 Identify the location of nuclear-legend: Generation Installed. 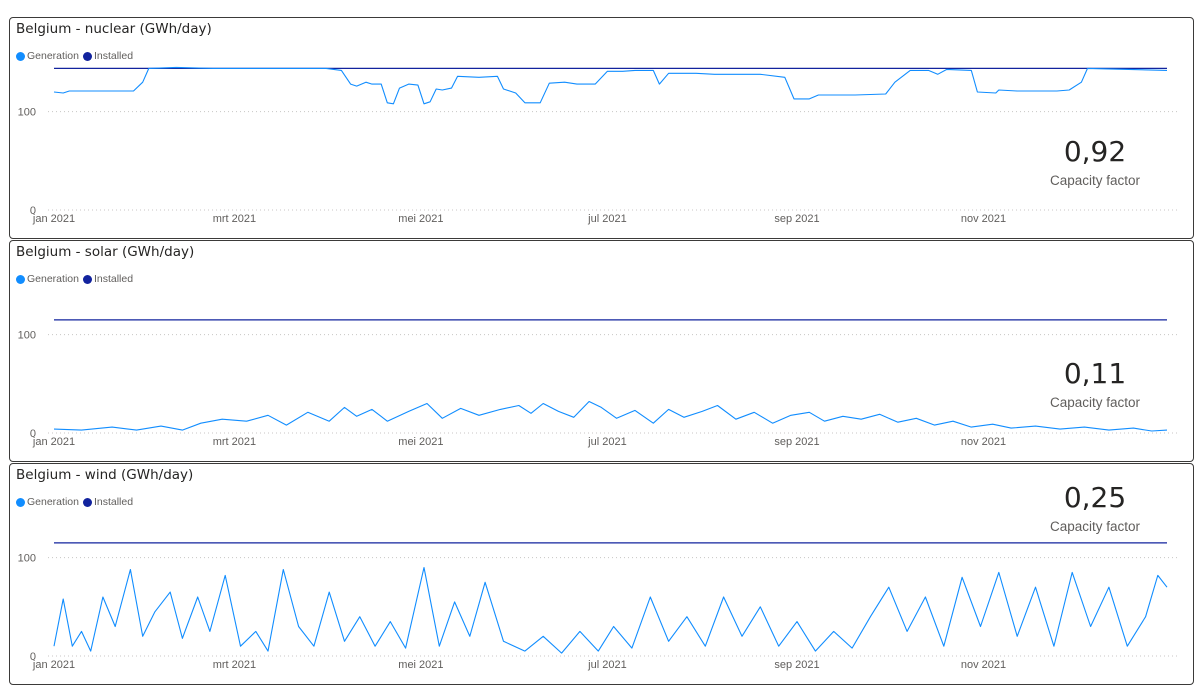
(76, 56).